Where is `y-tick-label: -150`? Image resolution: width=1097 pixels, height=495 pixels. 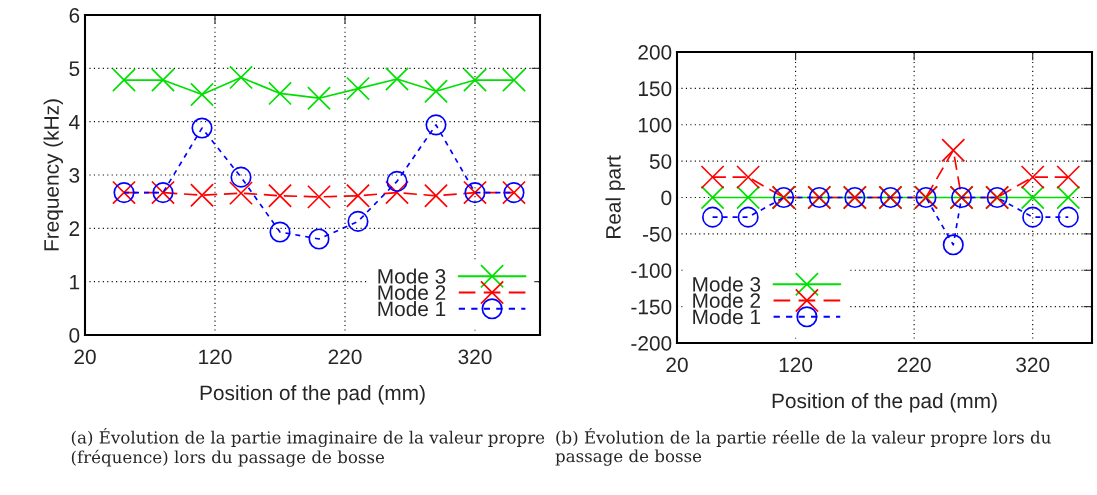
y-tick-label: -150 is located at coordinates (651, 307).